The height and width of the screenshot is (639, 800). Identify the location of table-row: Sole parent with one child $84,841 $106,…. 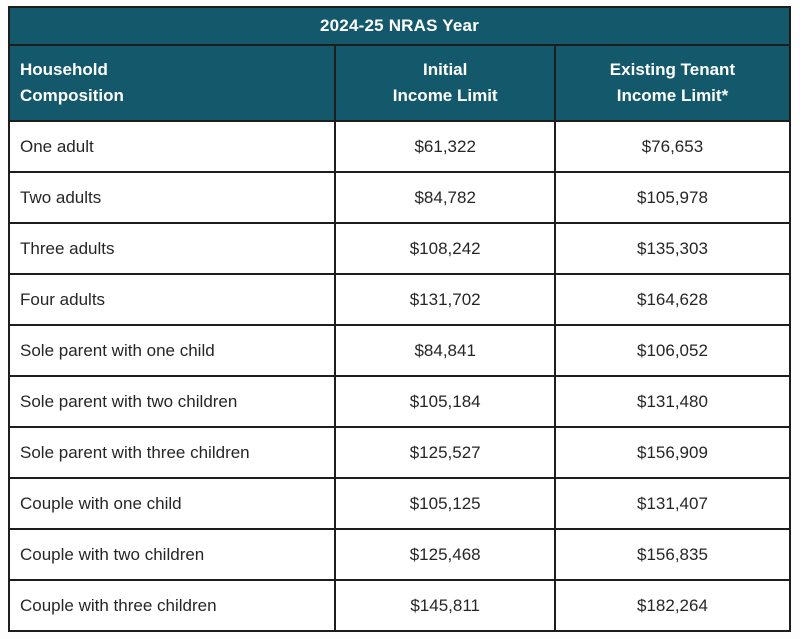
(399, 350).